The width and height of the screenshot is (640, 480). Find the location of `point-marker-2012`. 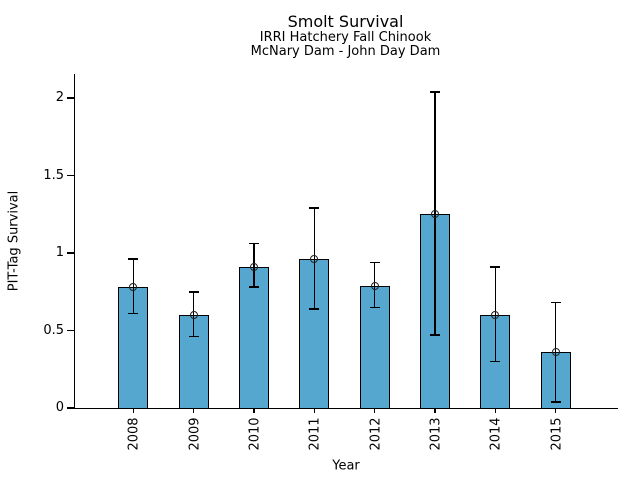

point-marker-2012 is located at coordinates (374, 285).